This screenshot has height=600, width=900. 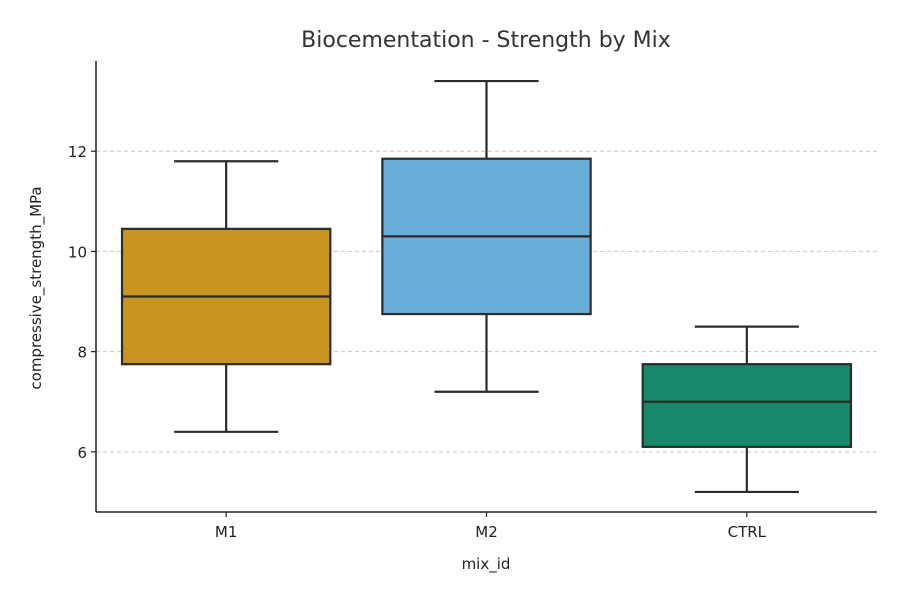 I want to click on iqr-box, so click(x=747, y=405).